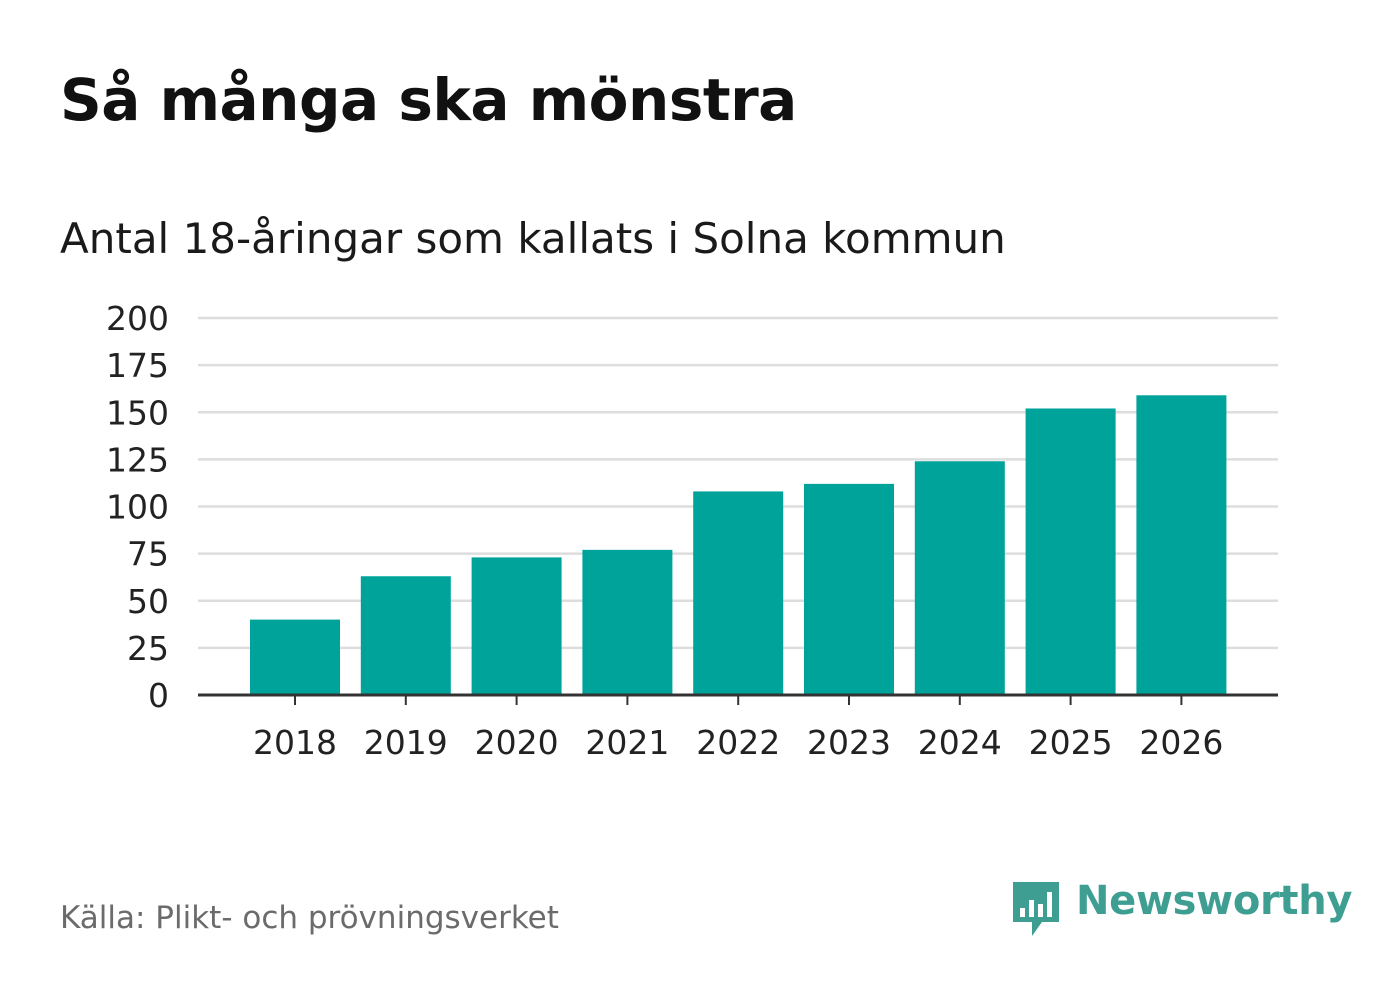 The image size is (1382, 999). Describe the element at coordinates (137, 365) in the screenshot. I see `y-tick-label: 175` at that location.